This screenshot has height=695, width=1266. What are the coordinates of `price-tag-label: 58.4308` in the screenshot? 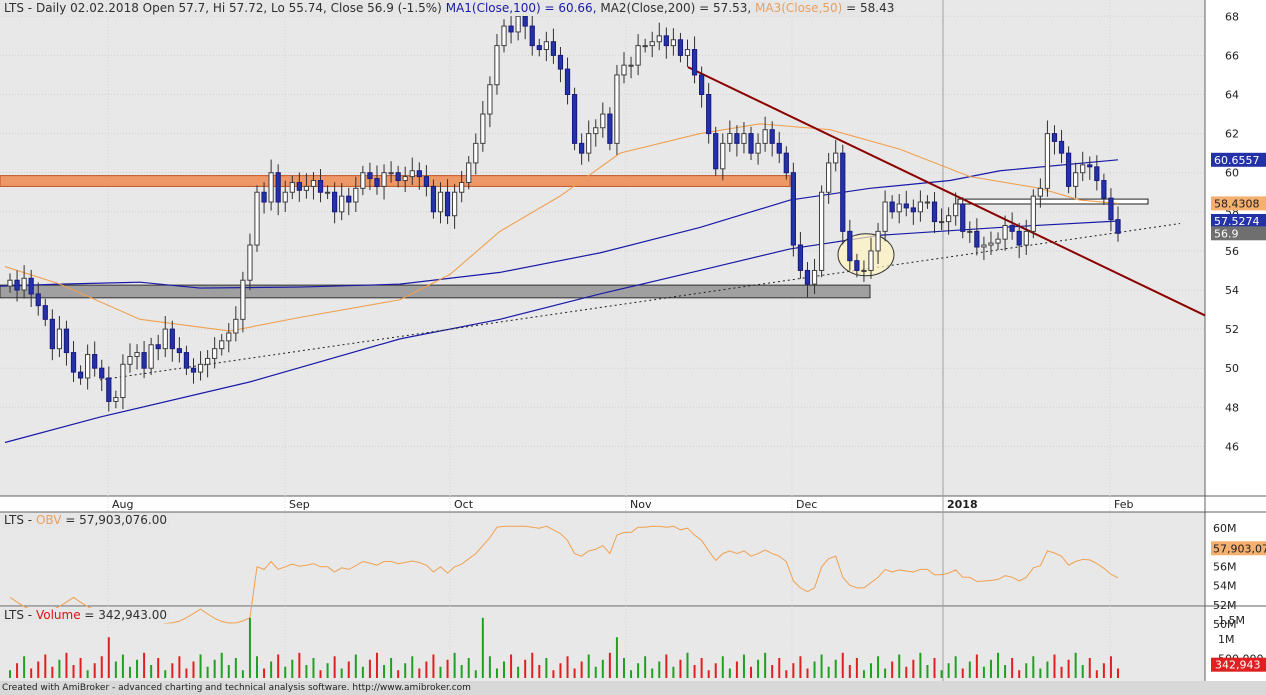 It's located at (1237, 203).